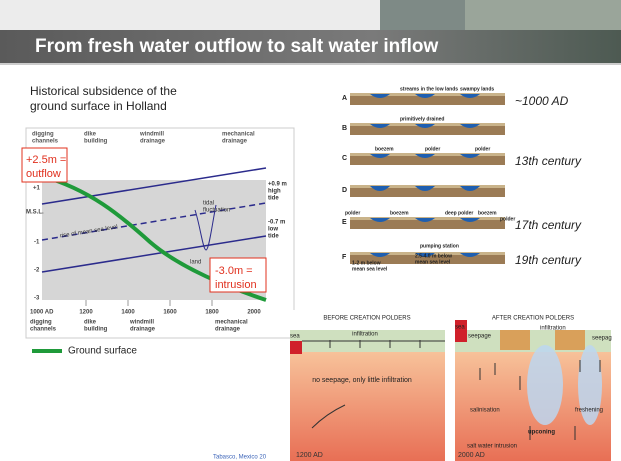  Describe the element at coordinates (344, 257) in the screenshot. I see `row-letter: F` at that location.